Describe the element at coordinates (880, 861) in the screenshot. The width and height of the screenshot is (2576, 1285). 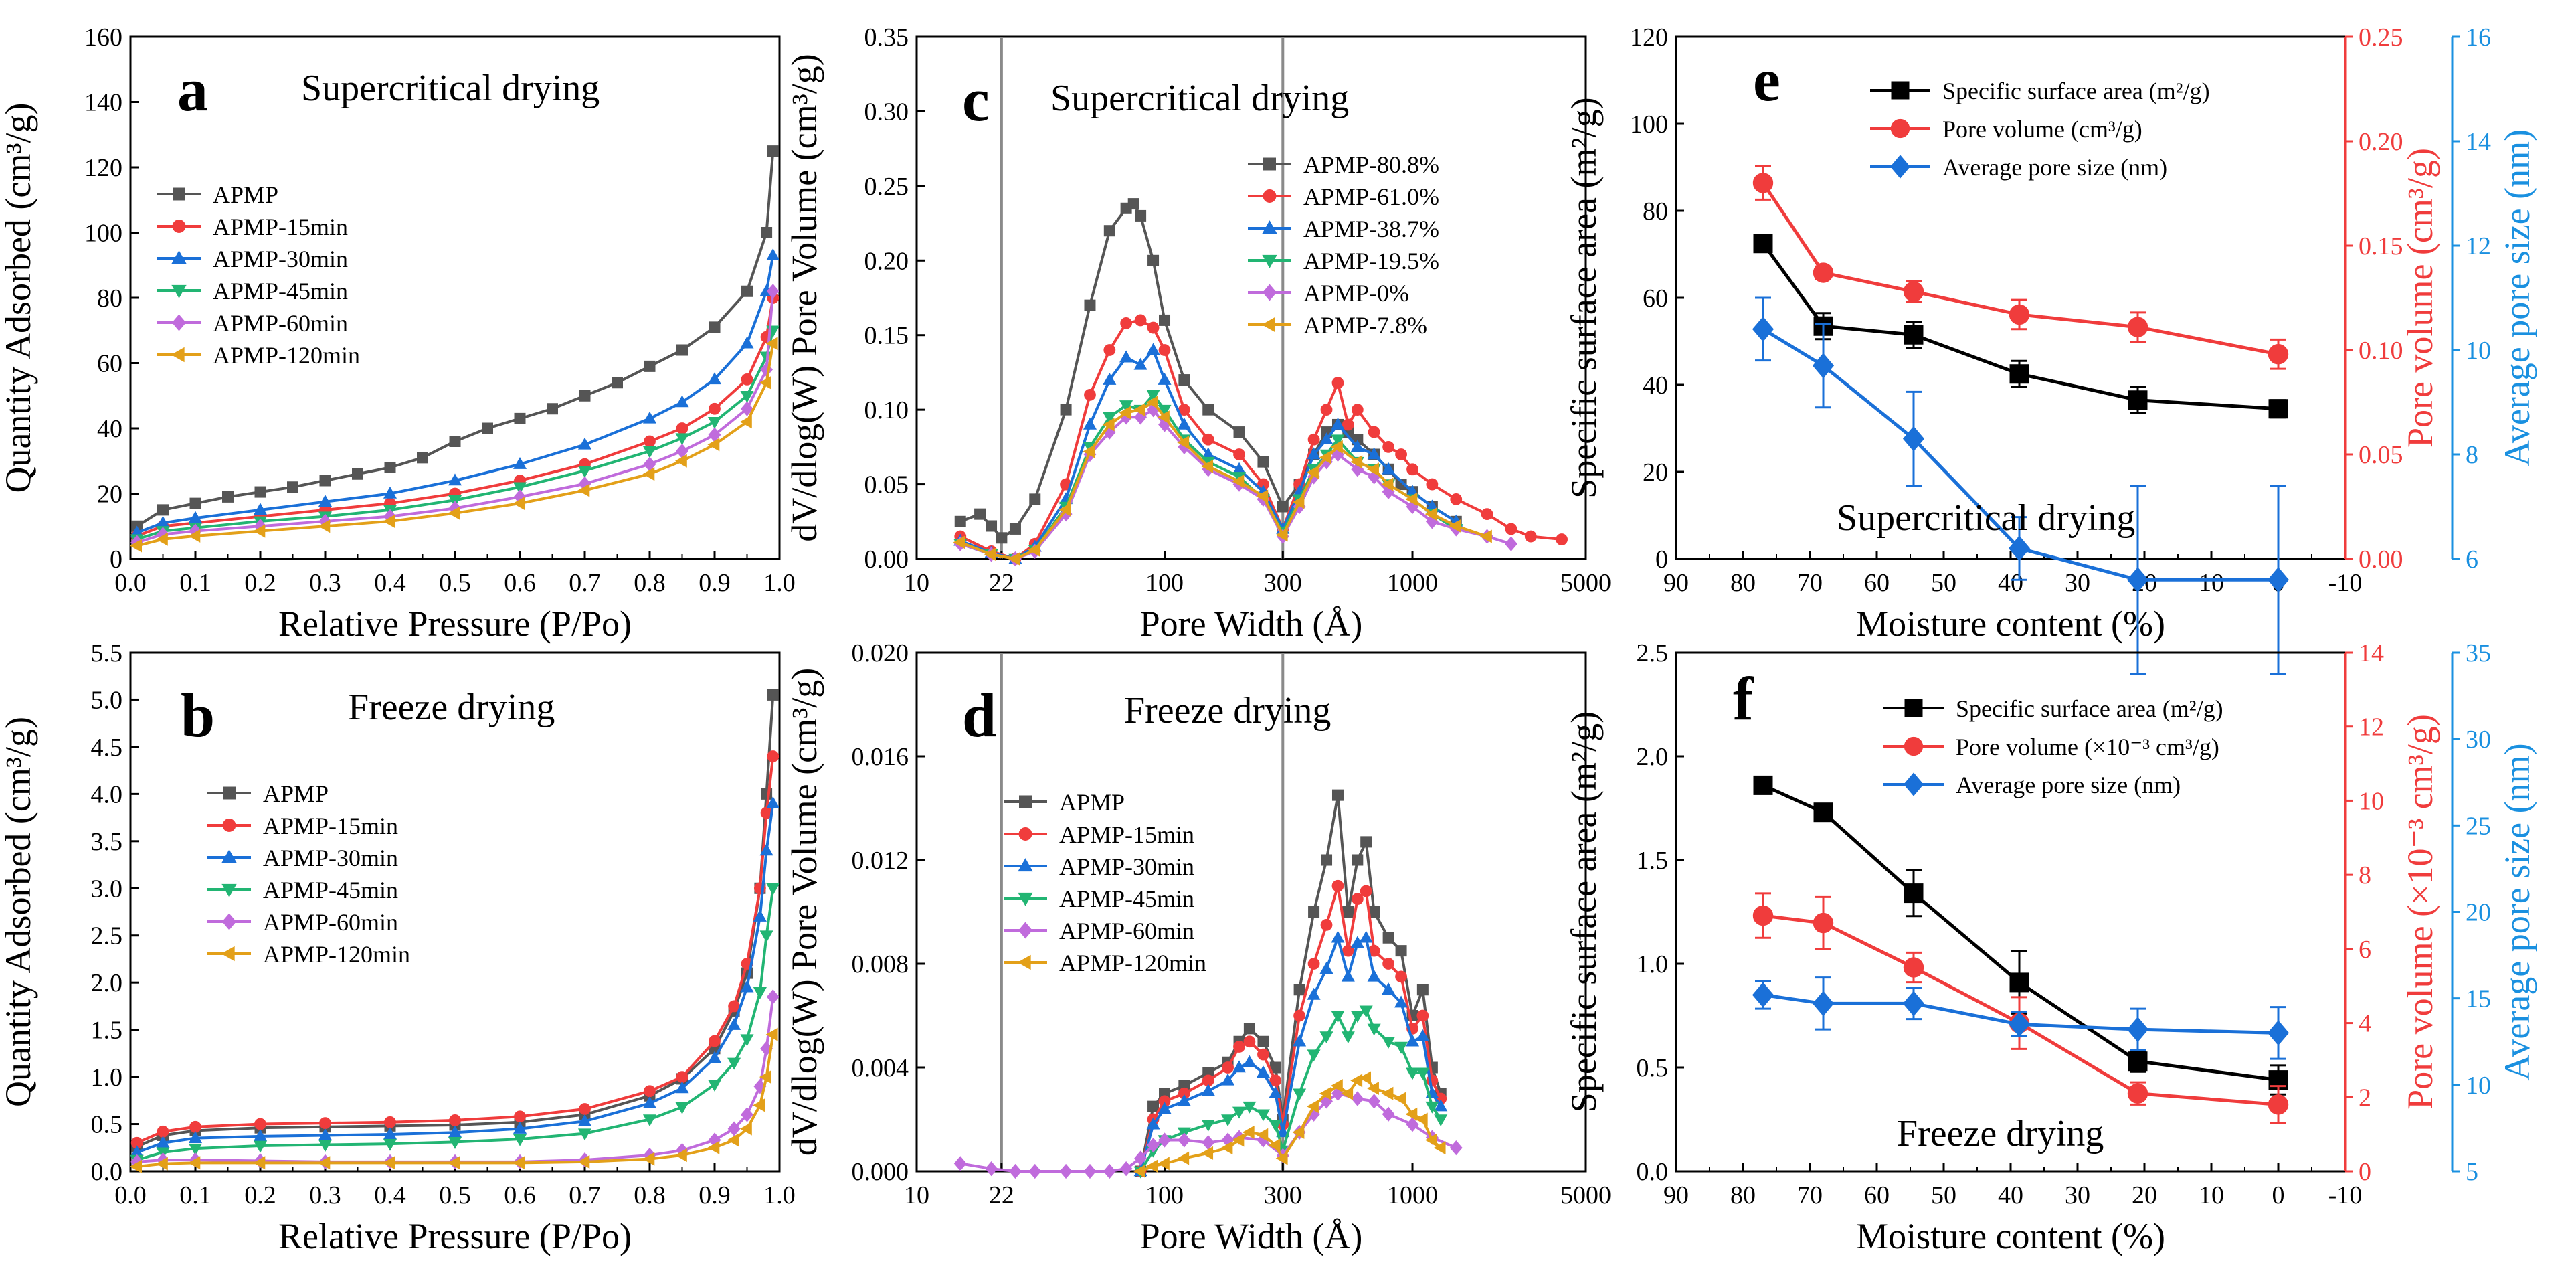
I see `y-tick-label: 0.012` at that location.